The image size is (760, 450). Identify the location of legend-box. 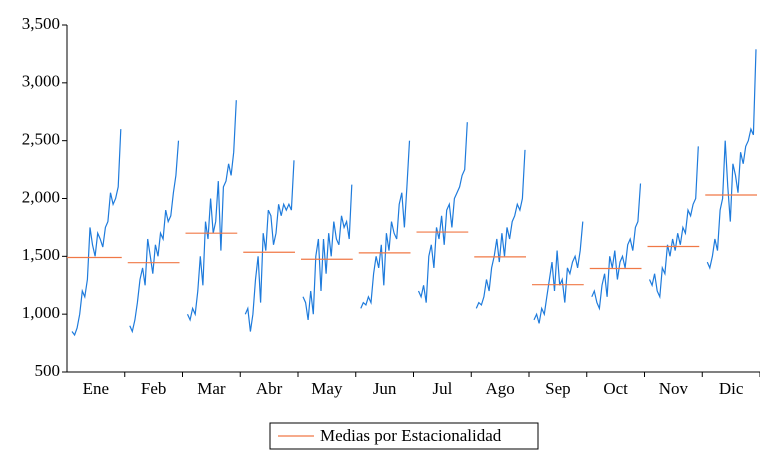
(404, 436).